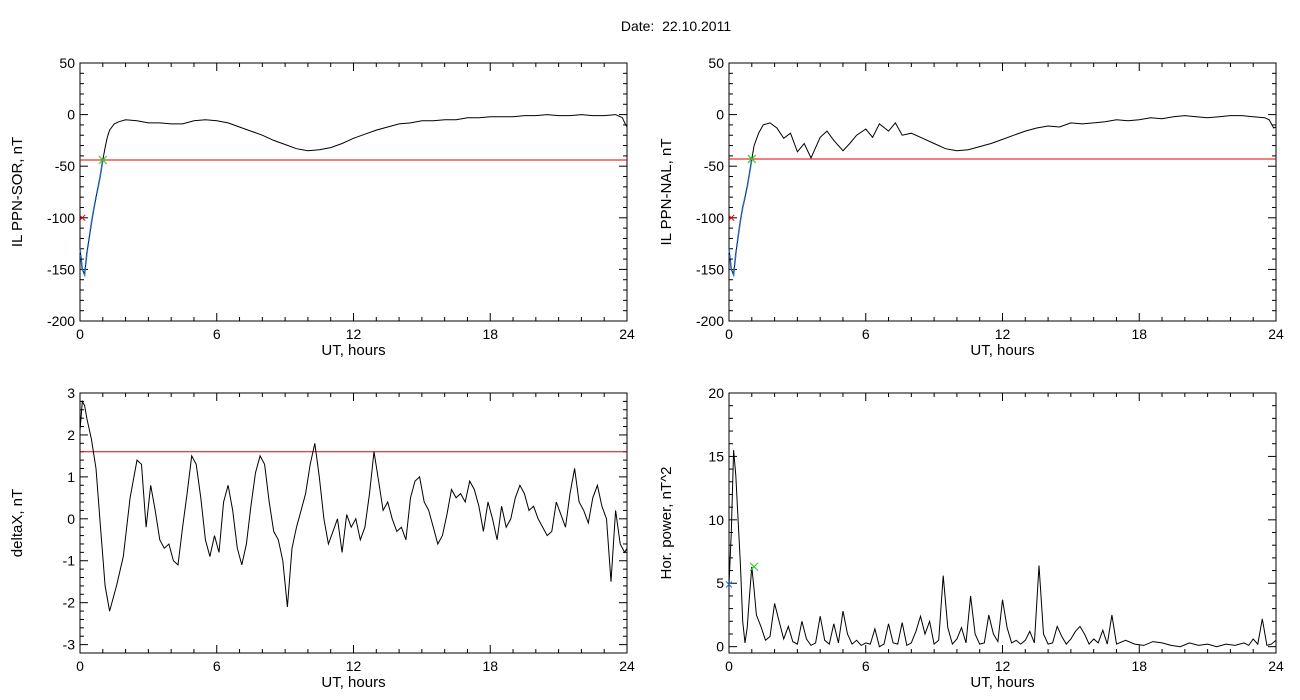 This screenshot has width=1300, height=700. What do you see at coordinates (720, 583) in the screenshot?
I see `y-tick-label: 5` at bounding box center [720, 583].